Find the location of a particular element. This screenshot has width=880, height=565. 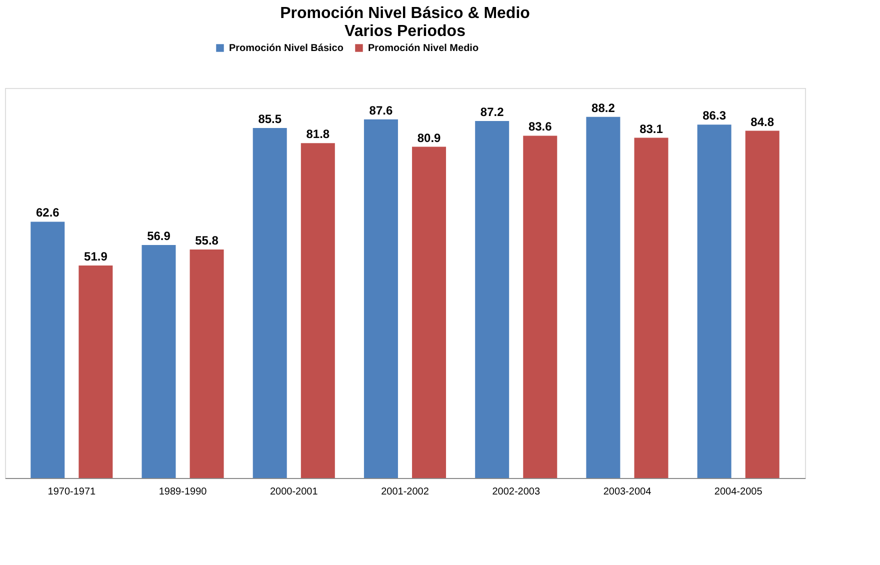

x-tick-label: 2003-2004 is located at coordinates (627, 492).